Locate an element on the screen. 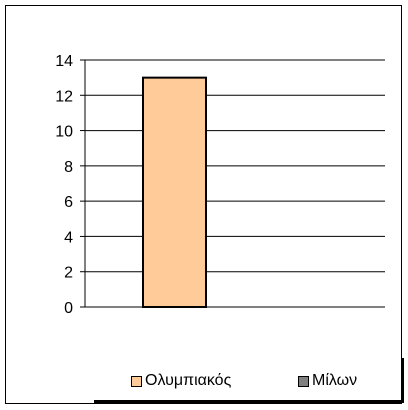 The width and height of the screenshot is (408, 410). y-tick-label: 0 is located at coordinates (68, 308).